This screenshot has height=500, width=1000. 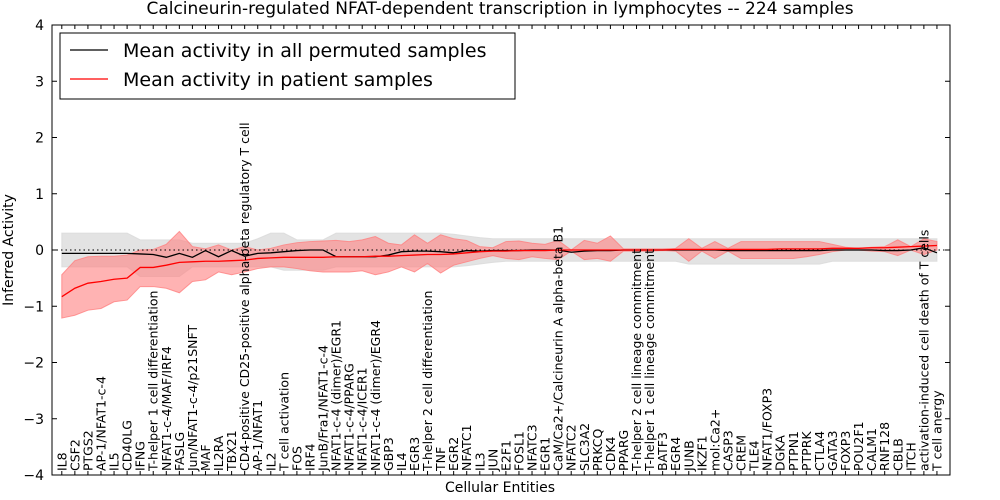 What do you see at coordinates (349, 417) in the screenshot?
I see `x-tick-label: NFAT1-c-4/PPARG` at bounding box center [349, 417].